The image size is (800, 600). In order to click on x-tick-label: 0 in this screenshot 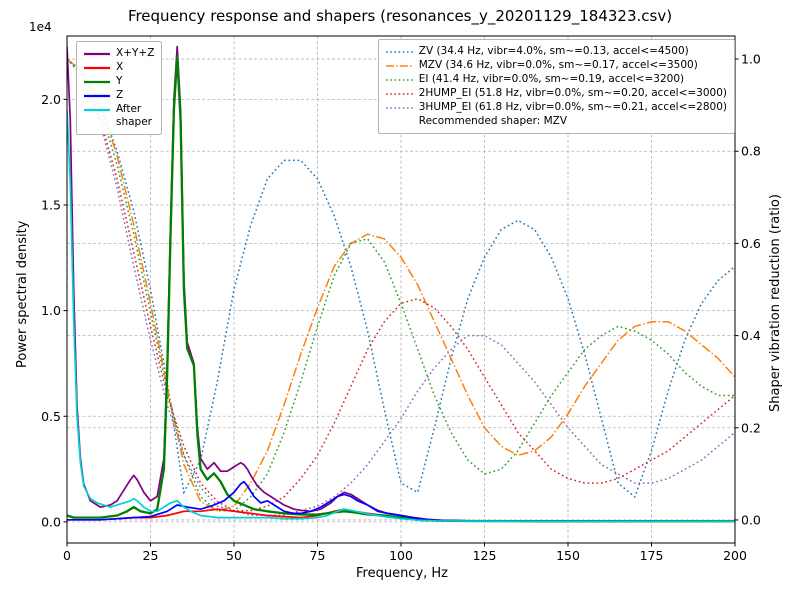, I will do `click(67, 555)`.